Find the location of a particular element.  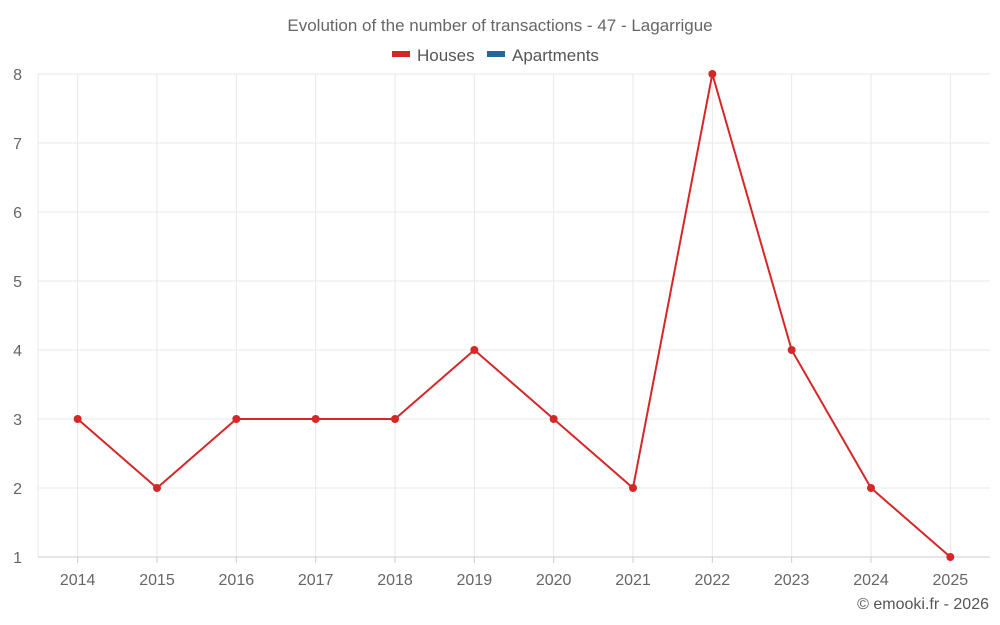

legend: Houses Apartments is located at coordinates (495, 55).